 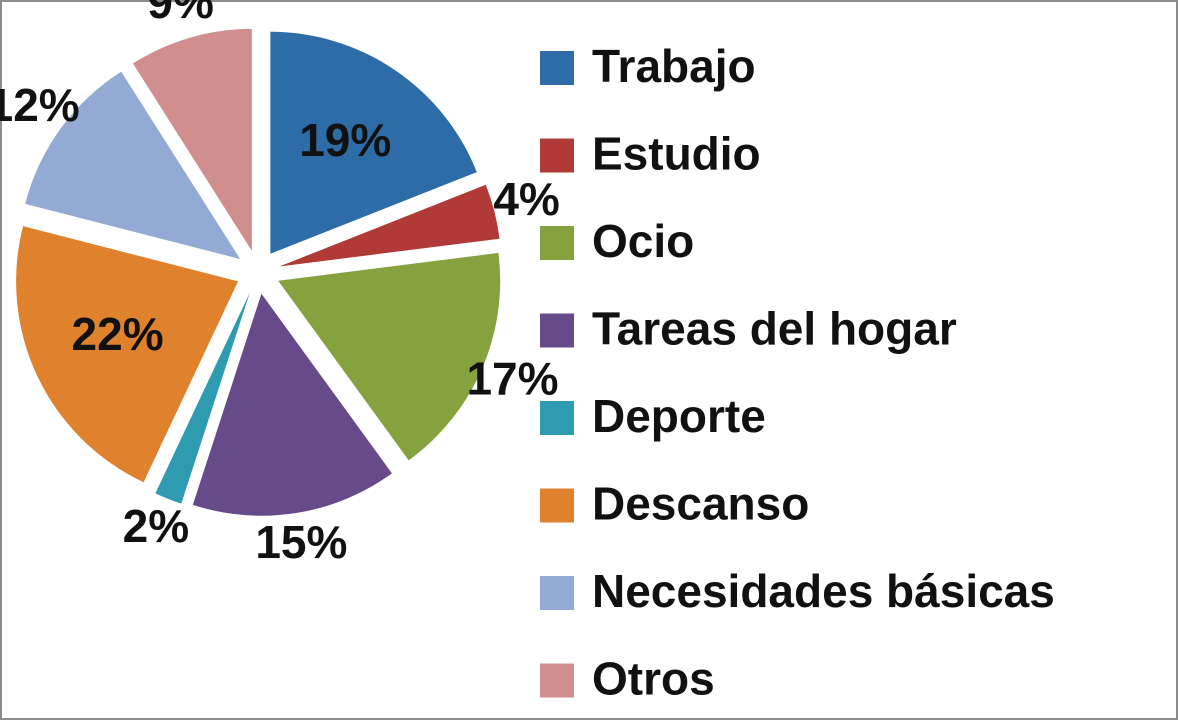 What do you see at coordinates (676, 154) in the screenshot?
I see `legend-label: Estudio` at bounding box center [676, 154].